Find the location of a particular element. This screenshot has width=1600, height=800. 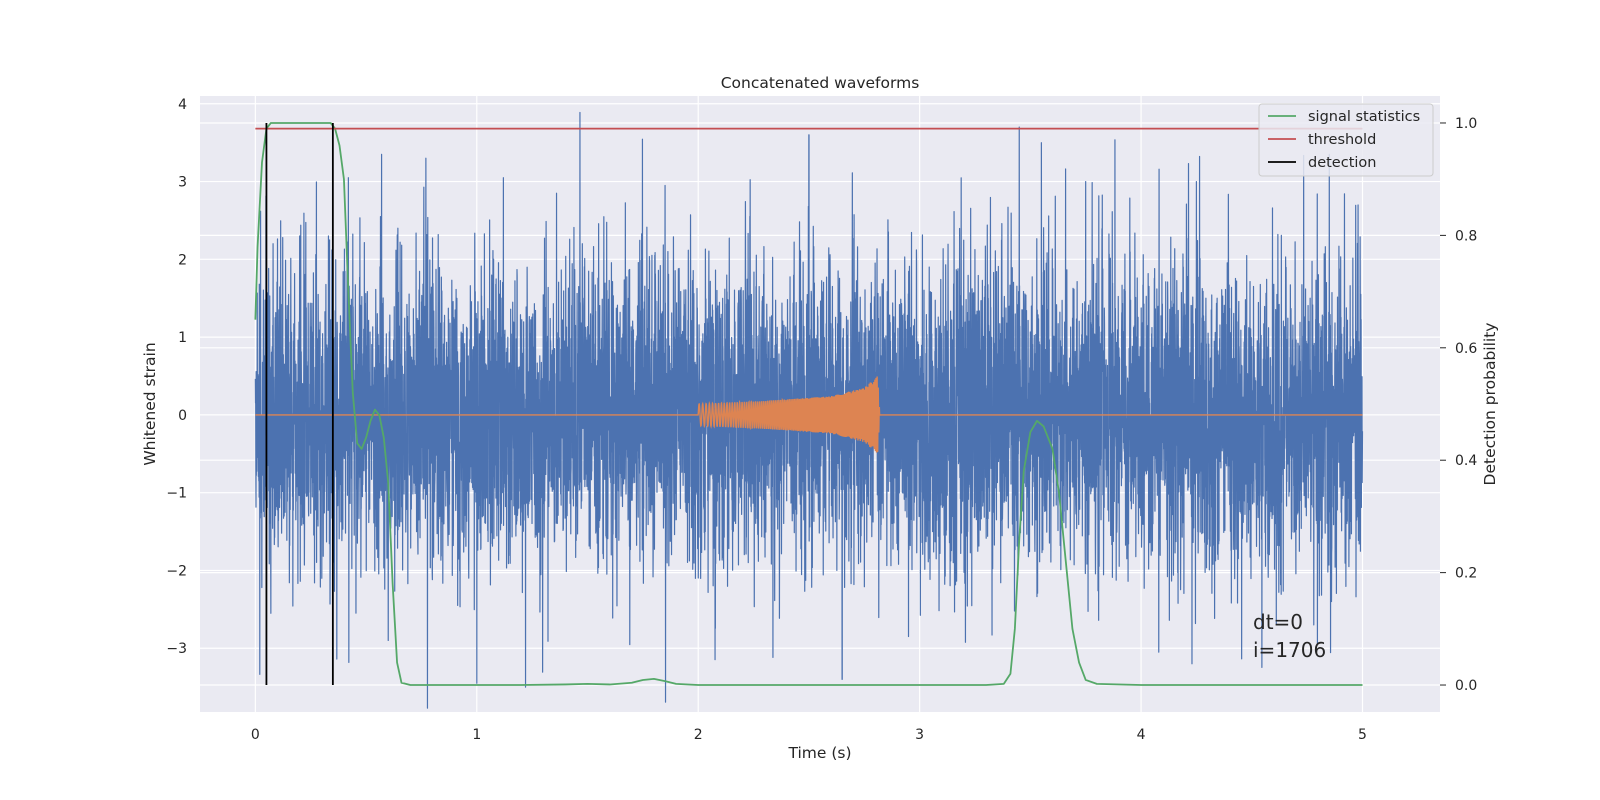

y-tick-label: −1 is located at coordinates (176, 494).